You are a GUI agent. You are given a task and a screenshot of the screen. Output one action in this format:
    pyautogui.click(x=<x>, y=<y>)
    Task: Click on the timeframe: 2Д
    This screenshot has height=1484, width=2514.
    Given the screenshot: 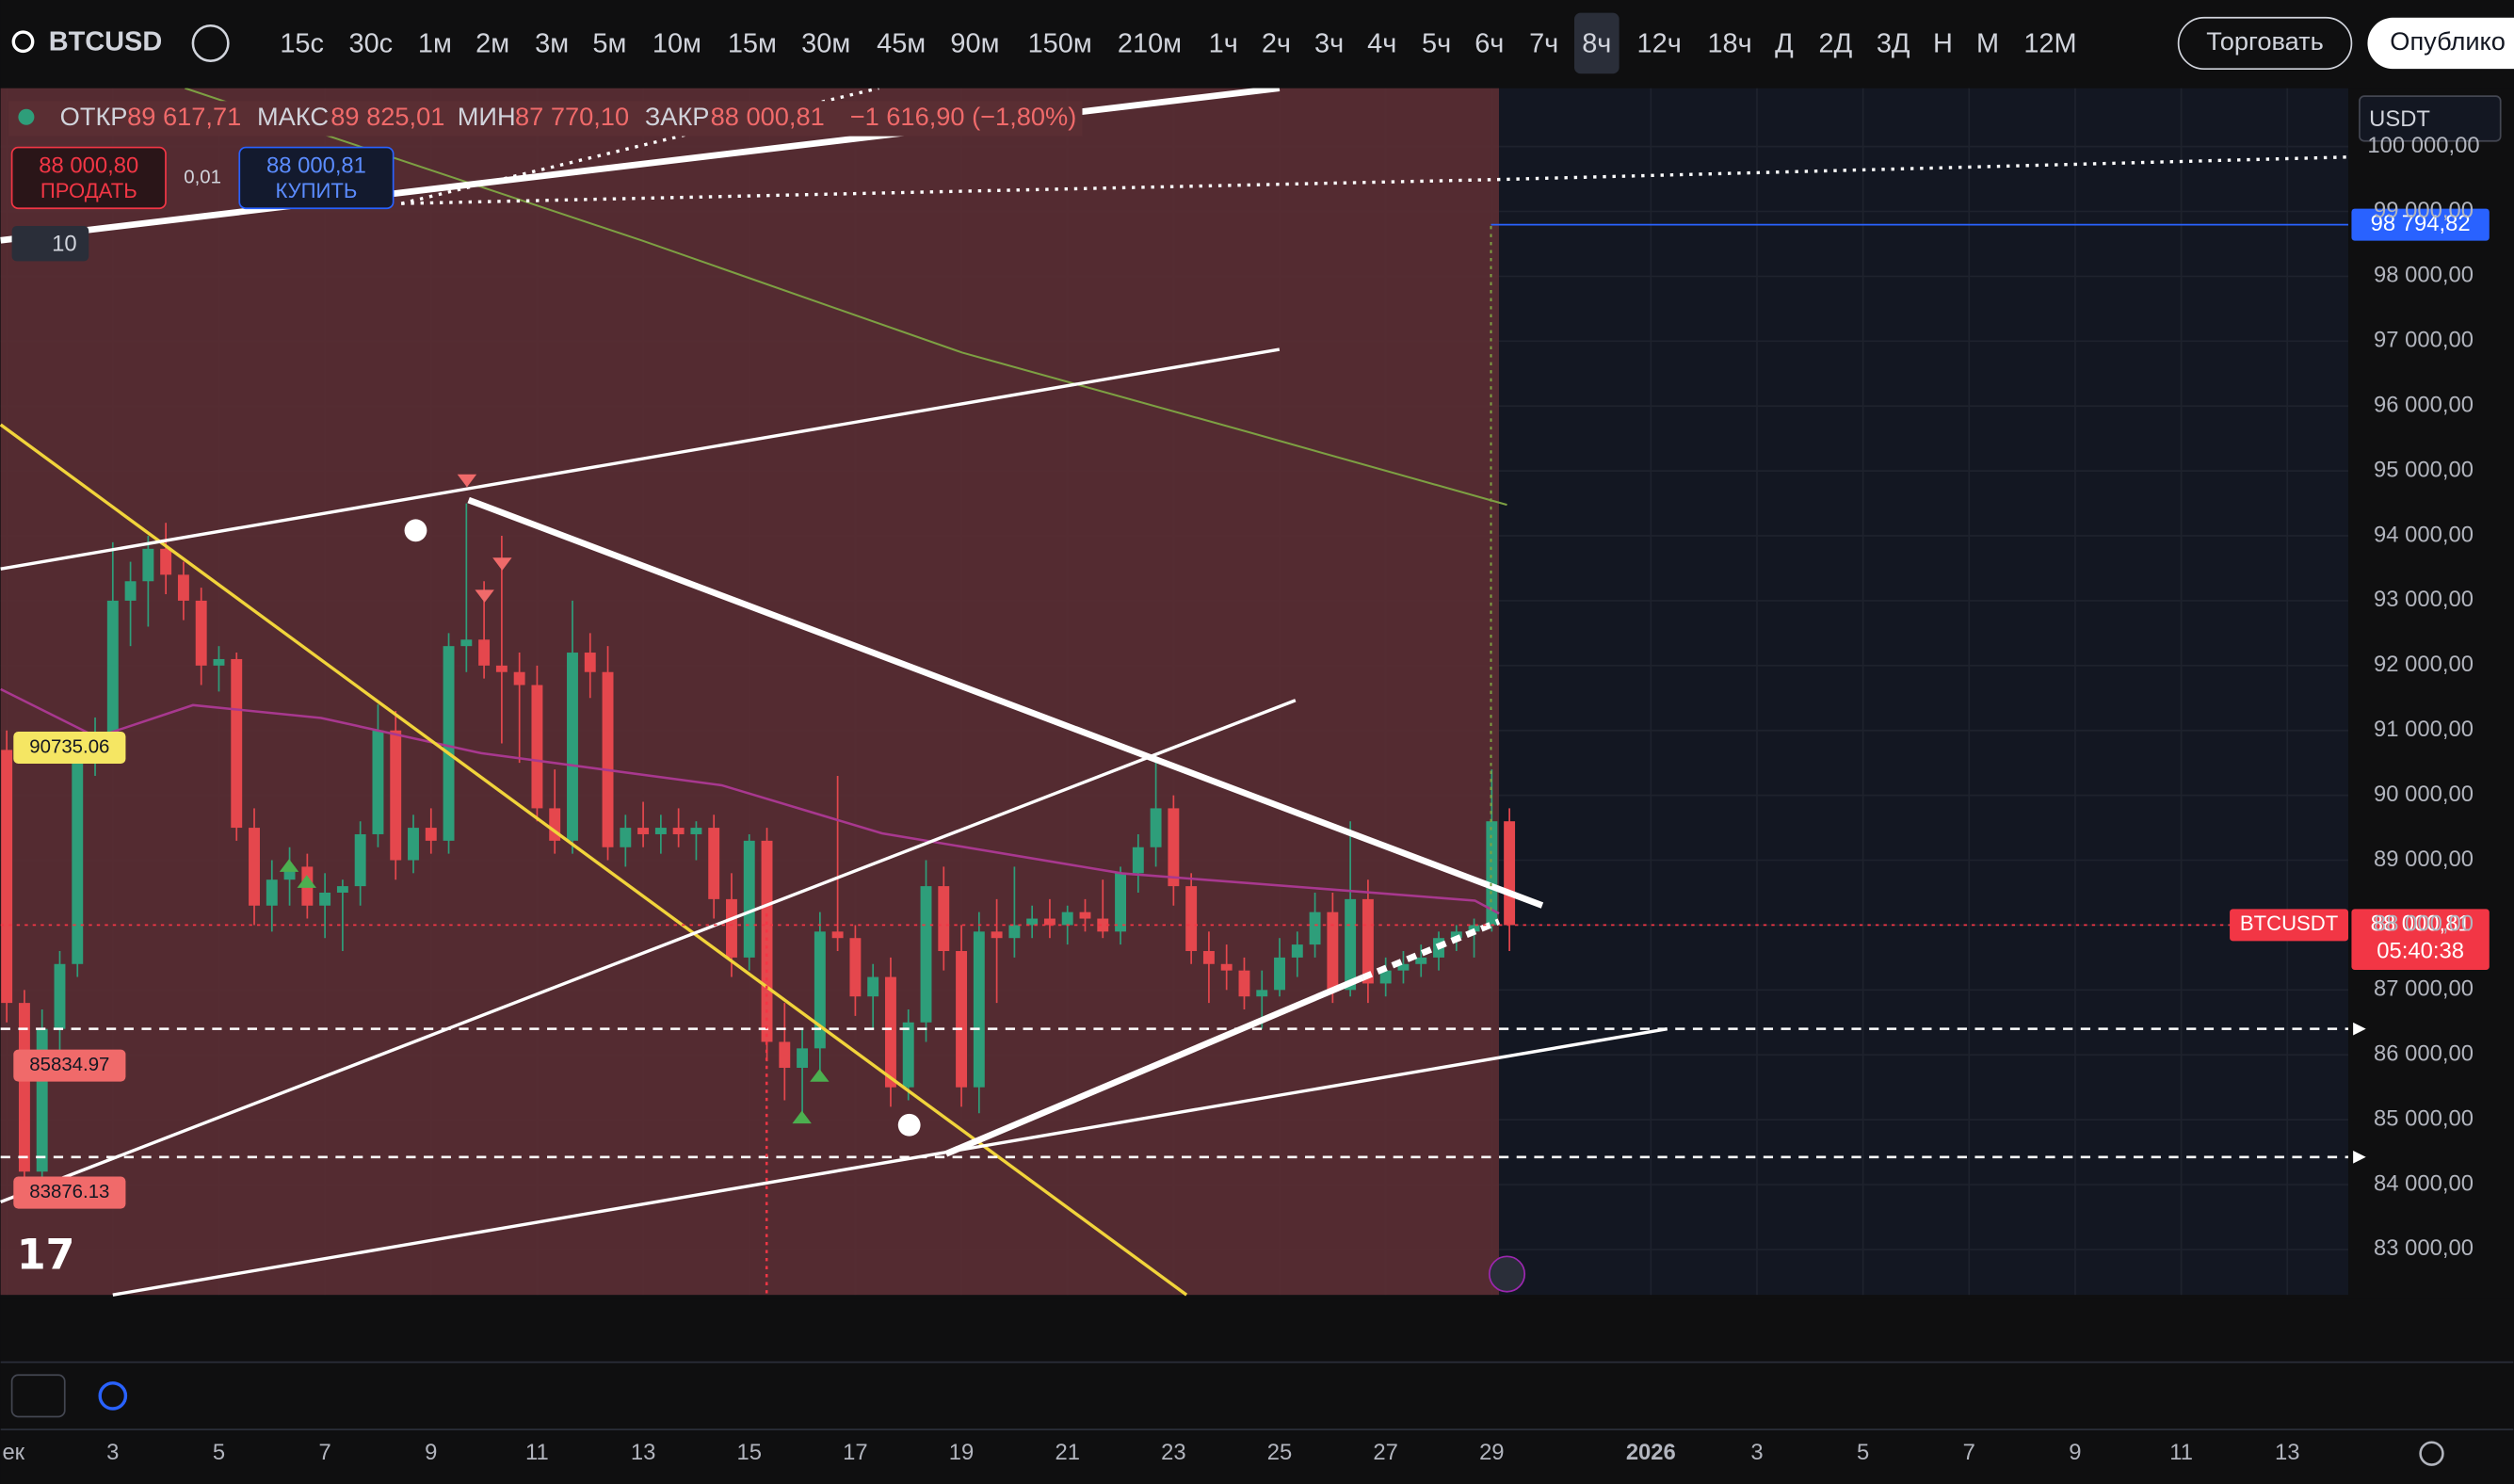 What is the action you would take?
    pyautogui.click(x=1836, y=43)
    